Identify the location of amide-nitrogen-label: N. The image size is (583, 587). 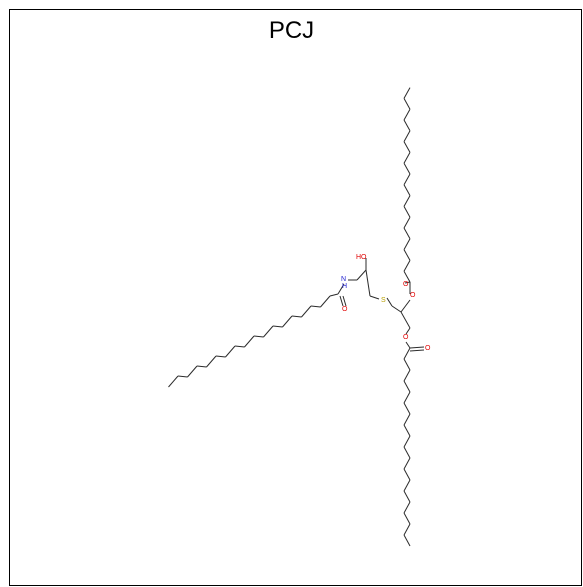
(343, 279).